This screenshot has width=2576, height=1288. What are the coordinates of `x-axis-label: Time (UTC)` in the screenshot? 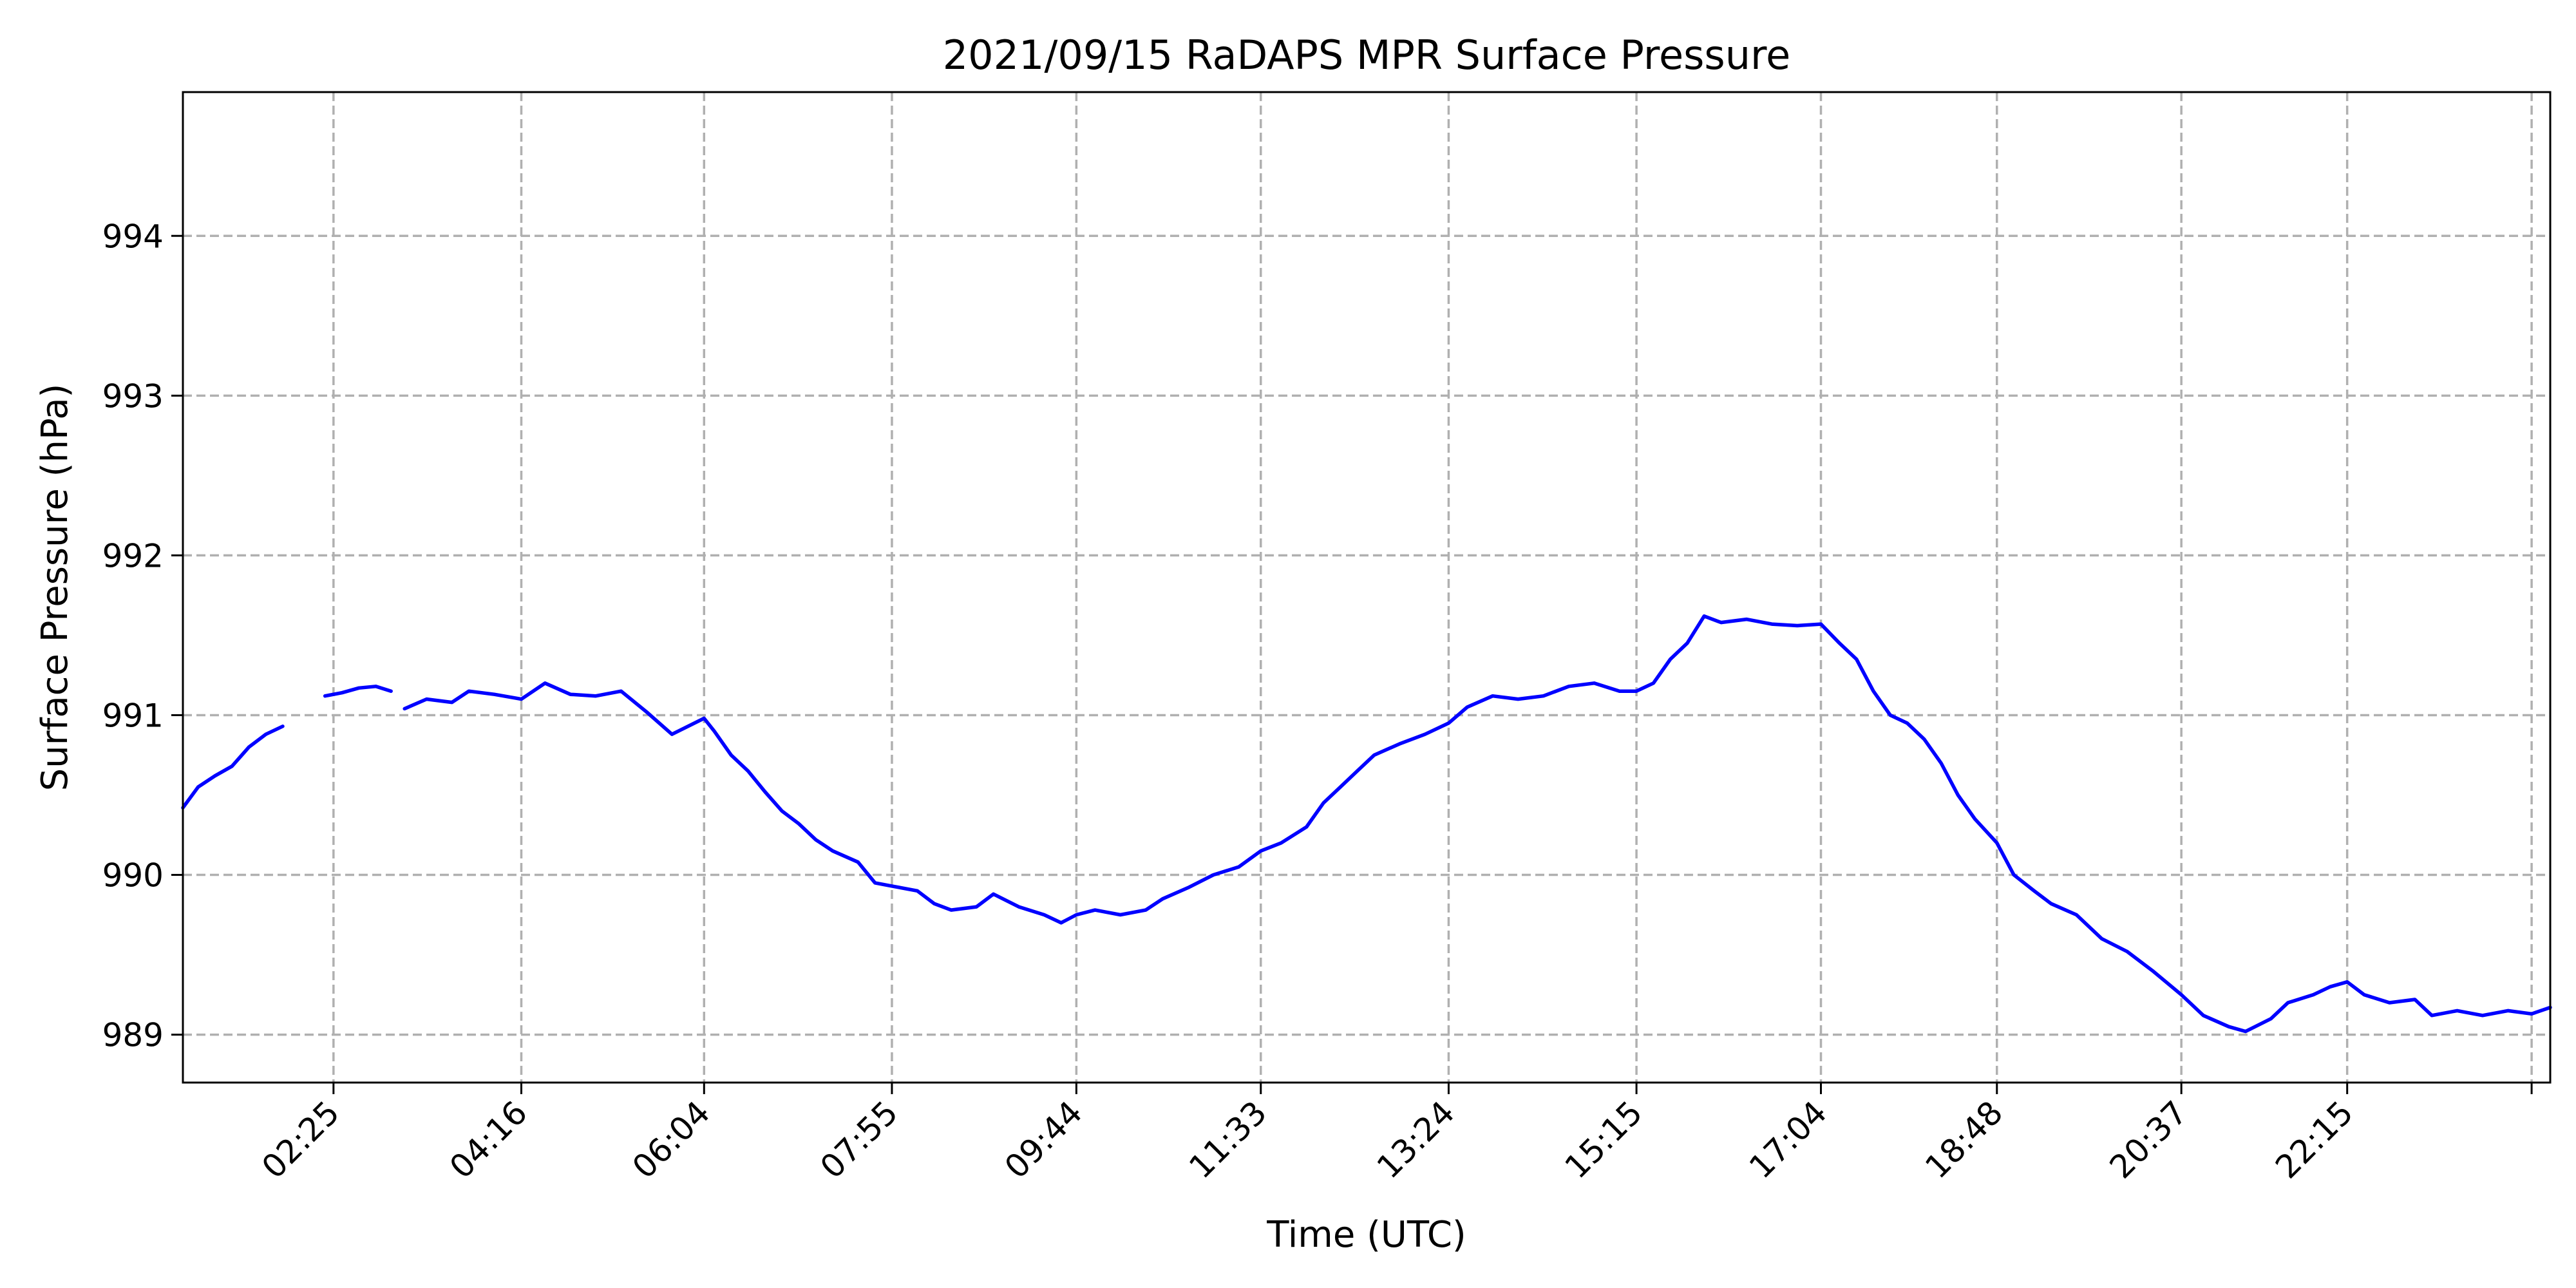 It's located at (1366, 1235).